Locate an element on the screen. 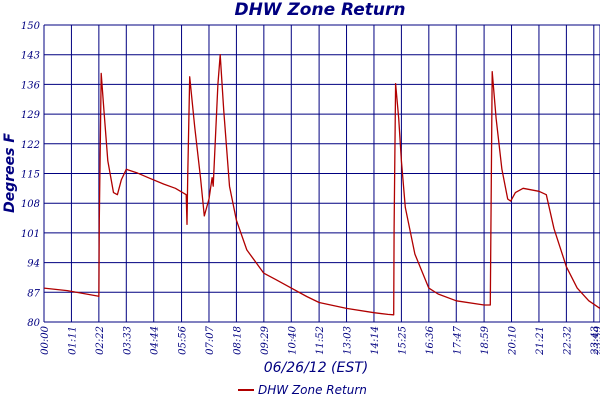 This screenshot has height=400, width=600. x-tick-label: 07:07 is located at coordinates (210, 339).